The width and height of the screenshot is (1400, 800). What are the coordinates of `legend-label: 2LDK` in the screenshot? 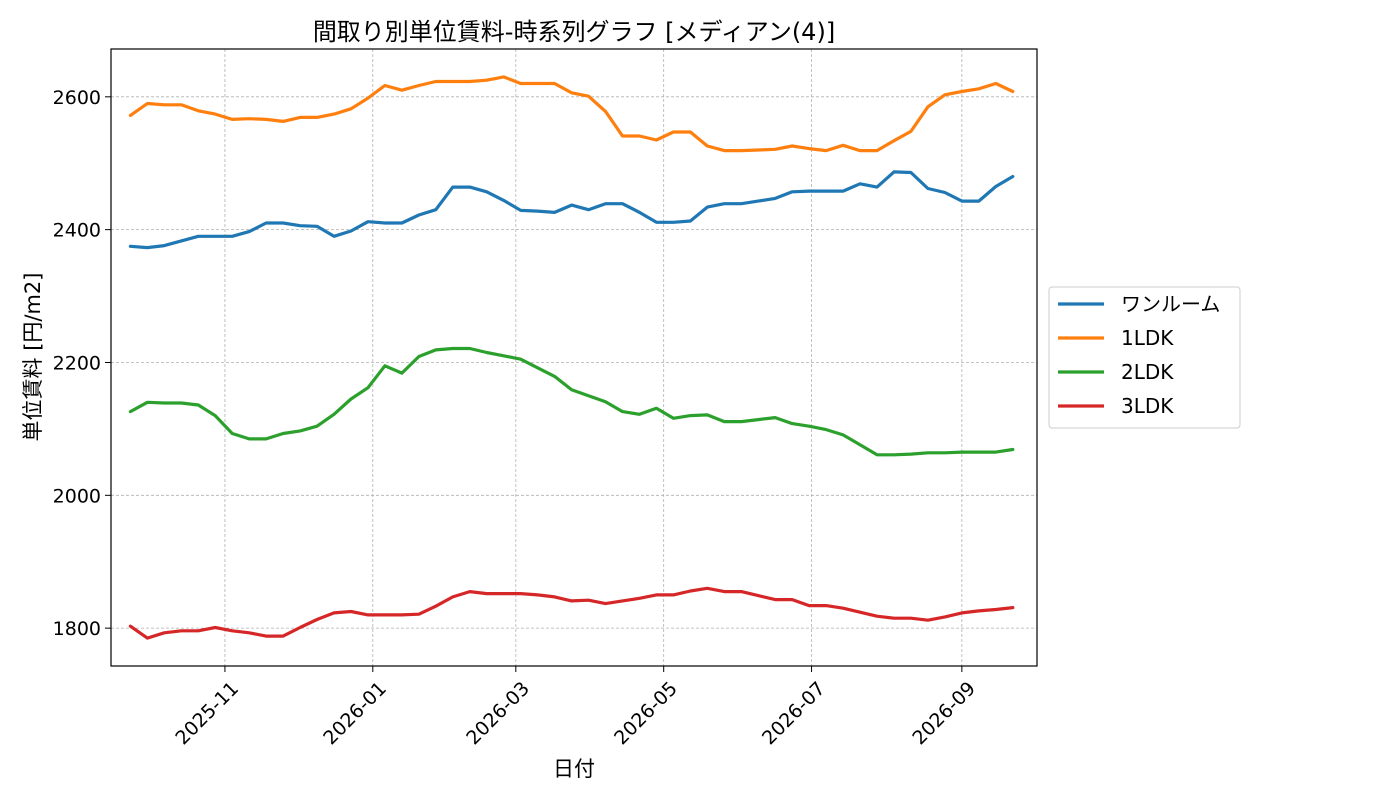 It's located at (1147, 372).